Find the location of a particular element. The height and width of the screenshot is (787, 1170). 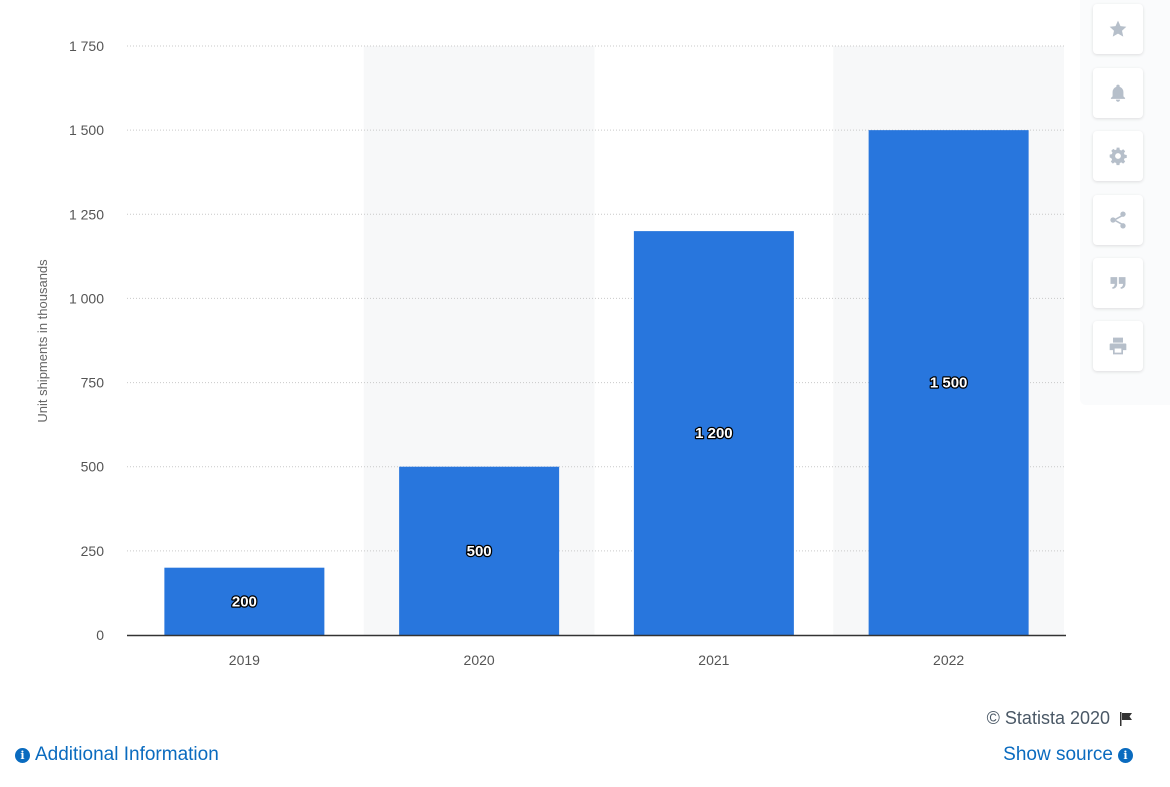

print-icon is located at coordinates (1118, 346).